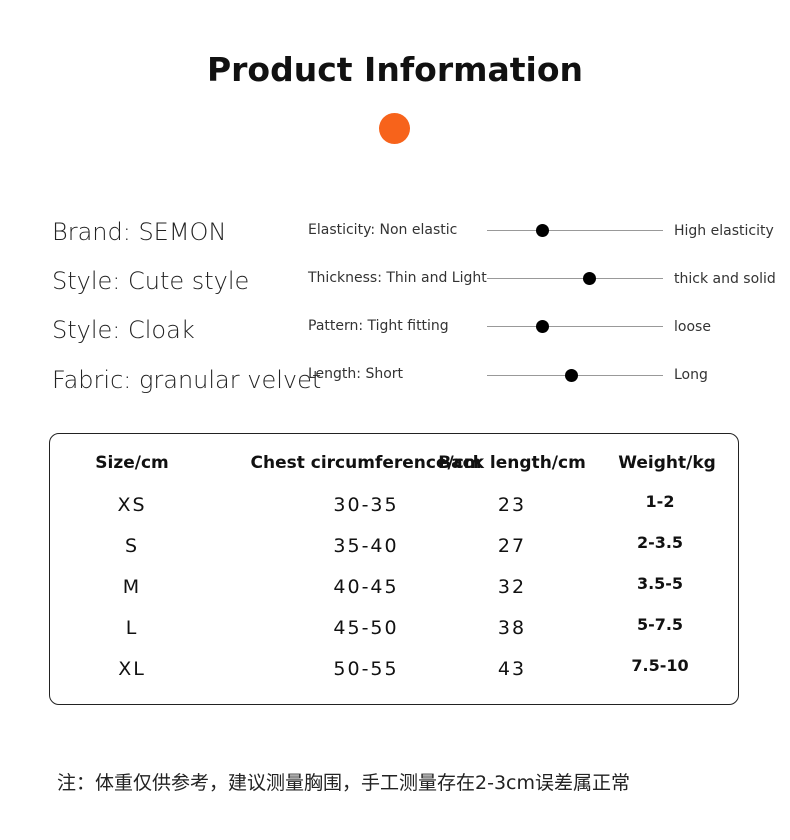 The image size is (790, 840). What do you see at coordinates (132, 587) in the screenshot?
I see `table-cell: M` at bounding box center [132, 587].